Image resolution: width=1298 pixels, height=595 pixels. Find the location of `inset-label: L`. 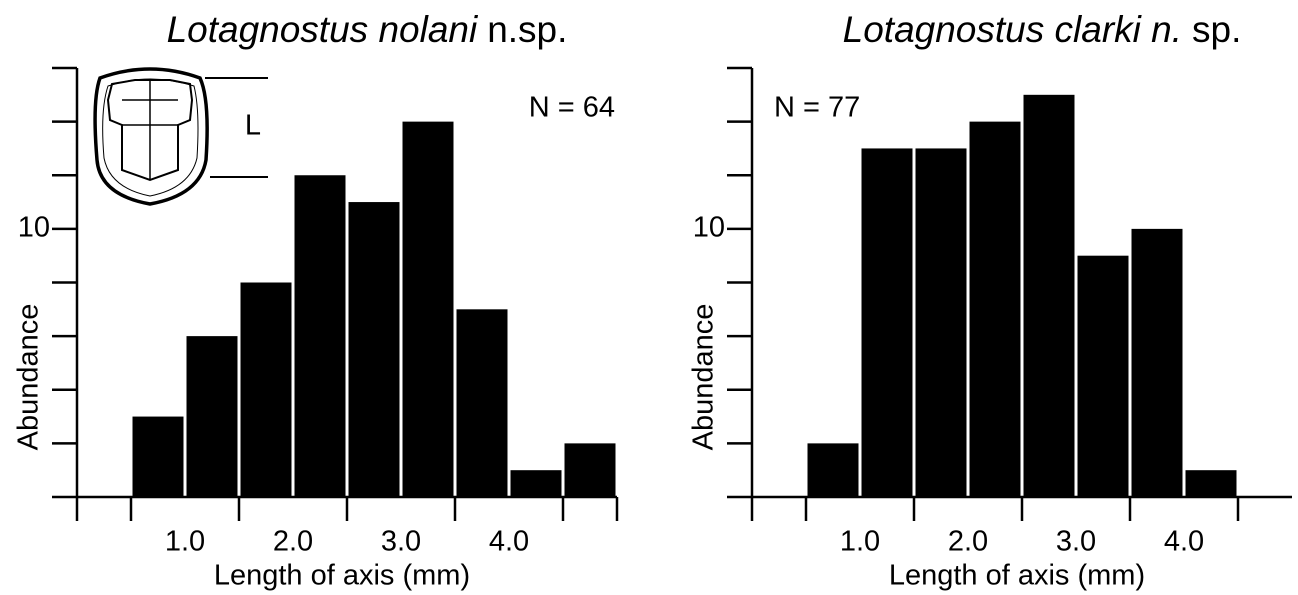

inset-label: L is located at coordinates (253, 126).